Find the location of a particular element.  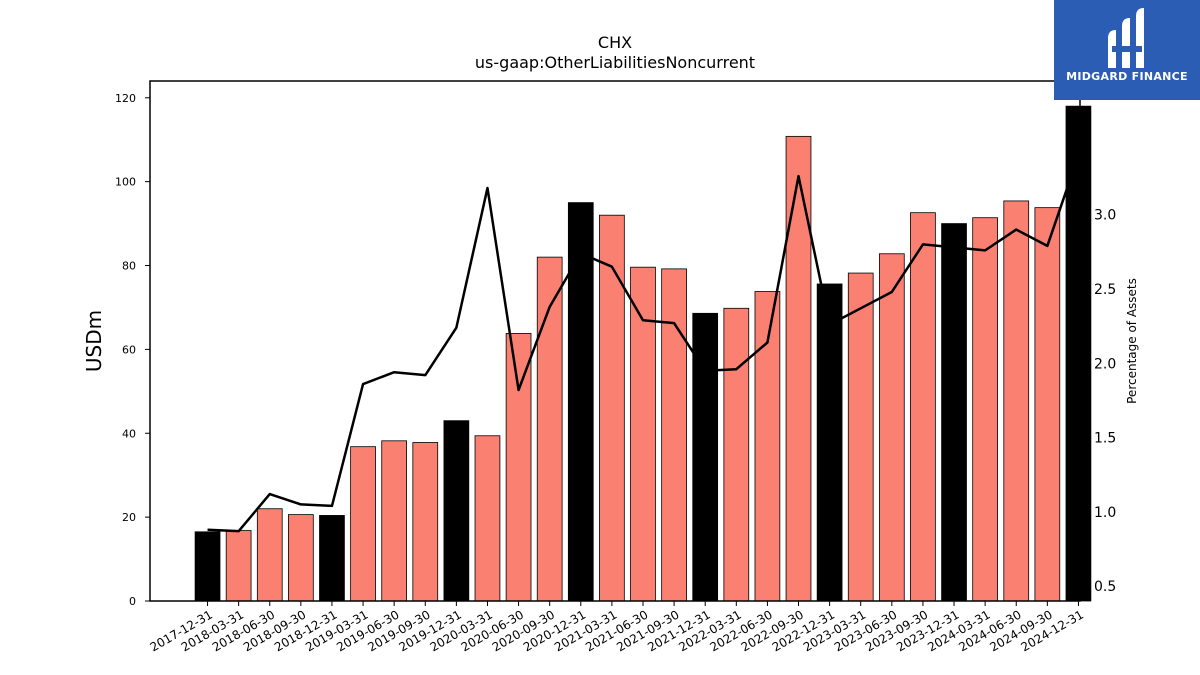

y2-tick-label: 1.0 is located at coordinates (1105, 513).